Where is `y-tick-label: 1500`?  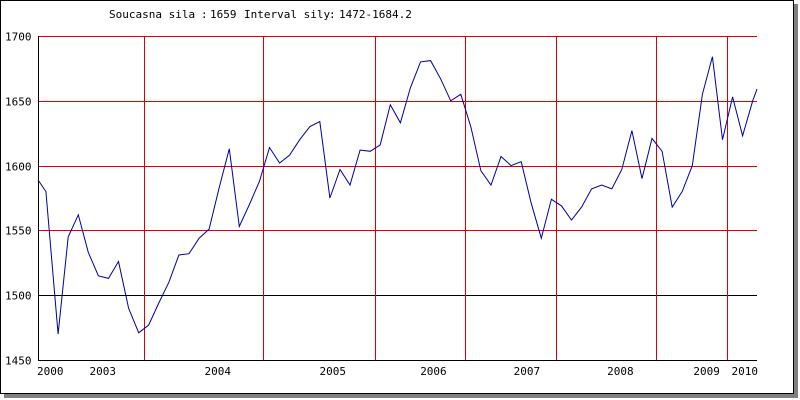
y-tick-label: 1500 is located at coordinates (18, 296).